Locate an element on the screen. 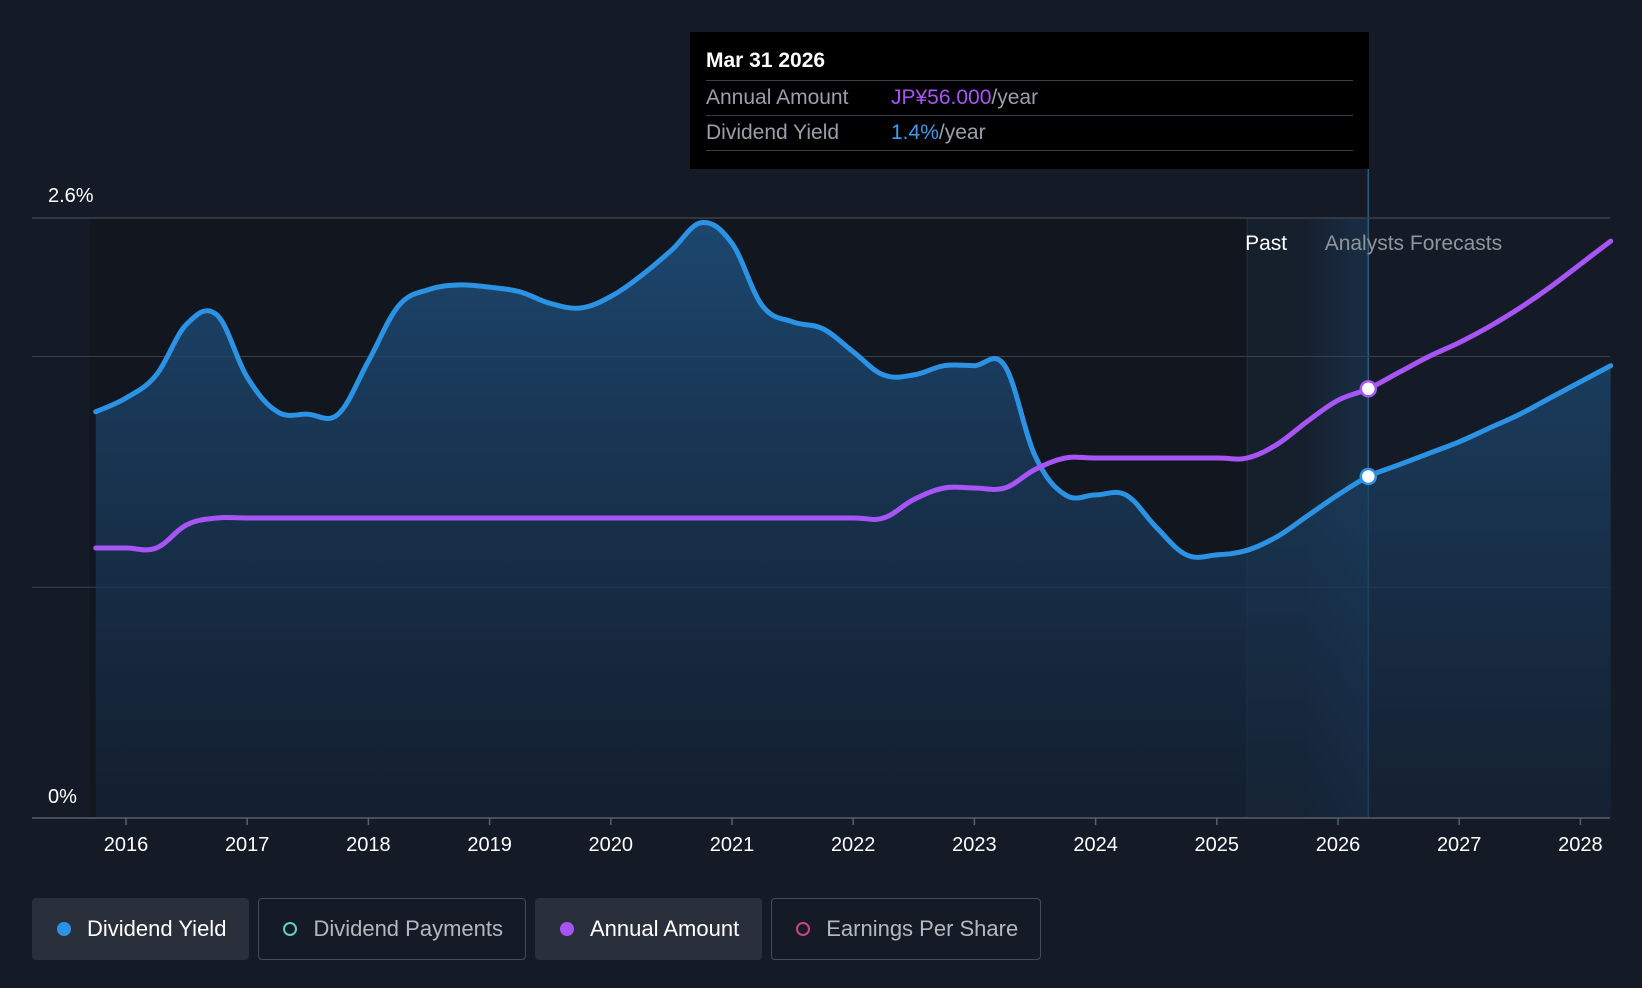  tooltip-annual-amount-row: Annual Amount JP¥56.000/year is located at coordinates (1029, 98).